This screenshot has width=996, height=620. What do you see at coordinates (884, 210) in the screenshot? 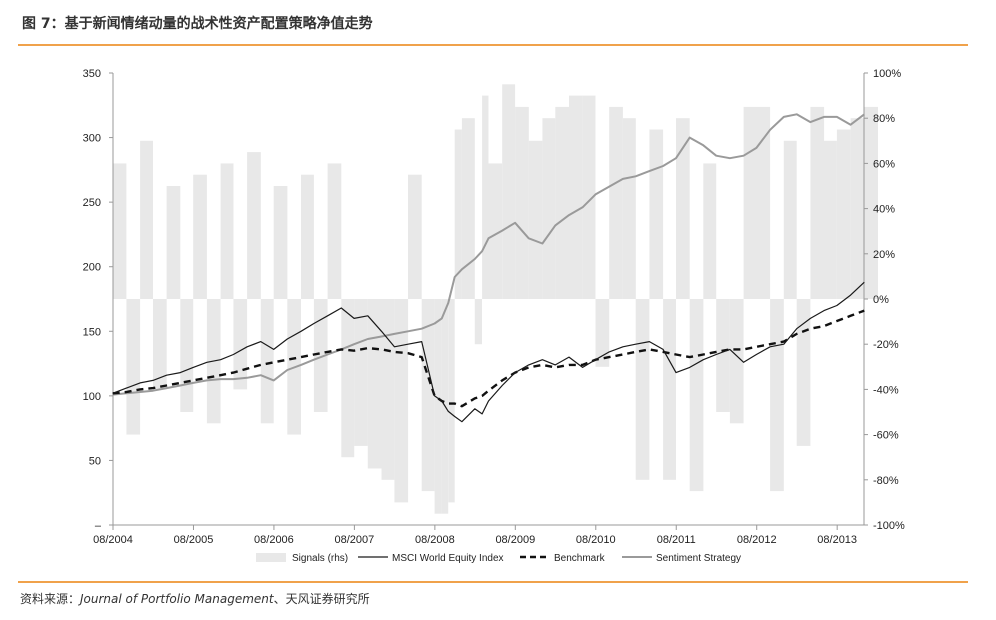
I see `y-right-tick-label: 40%` at bounding box center [884, 210].